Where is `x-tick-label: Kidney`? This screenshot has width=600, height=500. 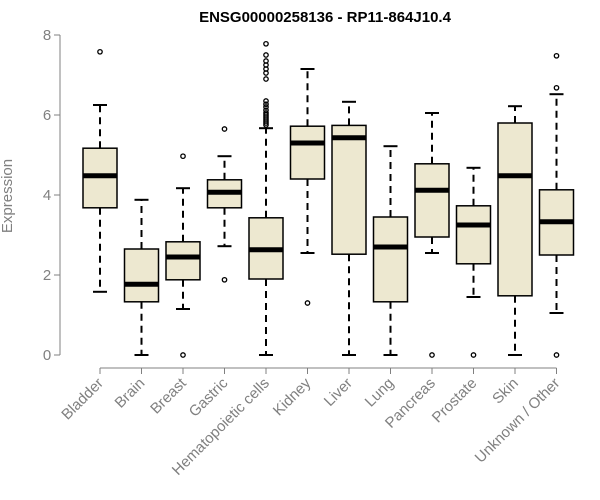
x-tick-label: Kidney is located at coordinates (292, 396).